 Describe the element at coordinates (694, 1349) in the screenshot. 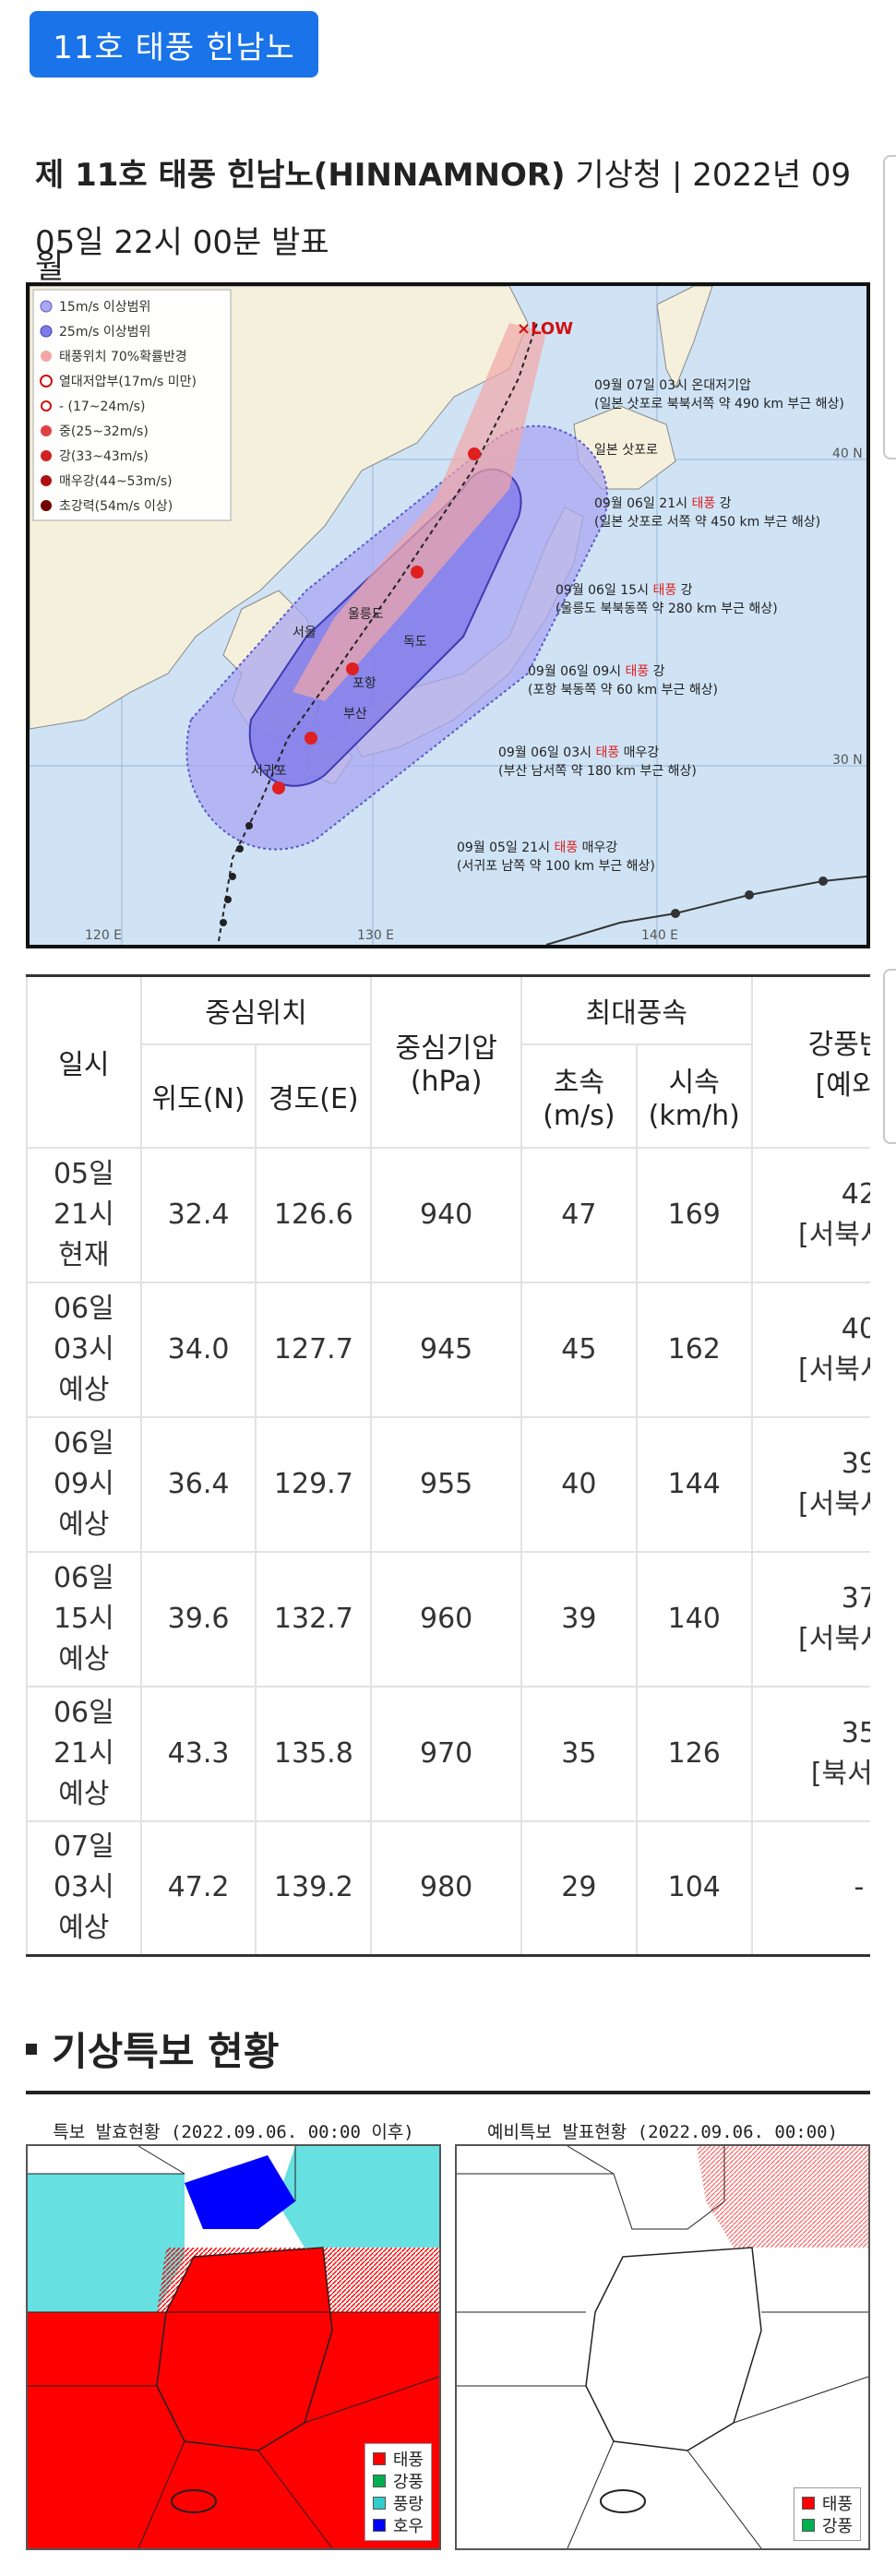

I see `cell-kmh: 162` at that location.